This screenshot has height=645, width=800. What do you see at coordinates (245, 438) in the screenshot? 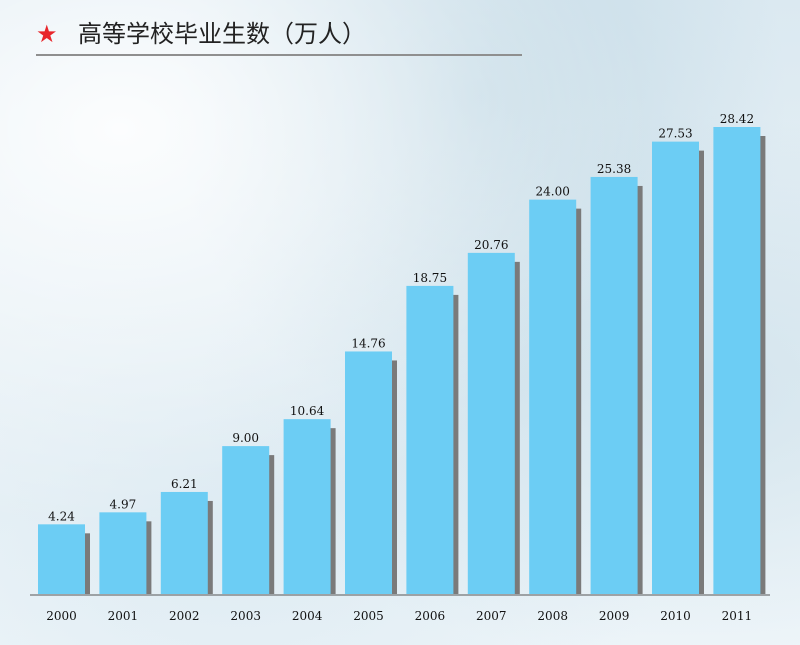
I see `value-label-2003: 9.00` at bounding box center [245, 438].